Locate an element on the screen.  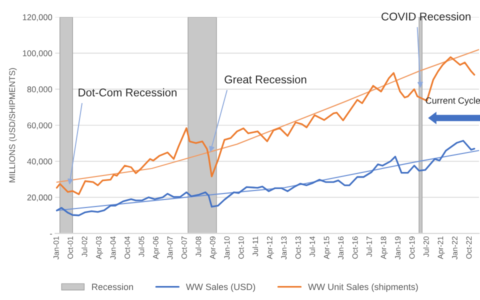
y-axis-title: MILLIONS (USD/SHIPMENTS) is located at coordinates (12, 125).